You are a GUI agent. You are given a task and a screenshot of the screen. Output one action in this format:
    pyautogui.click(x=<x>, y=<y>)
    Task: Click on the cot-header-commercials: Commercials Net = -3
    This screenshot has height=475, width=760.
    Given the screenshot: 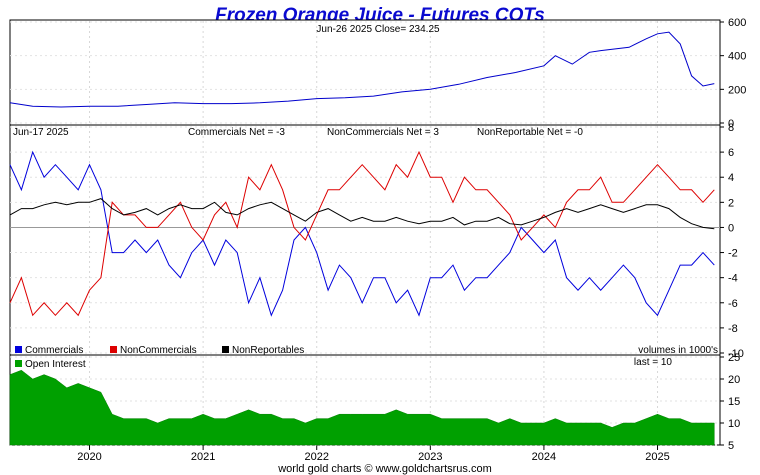 What is the action you would take?
    pyautogui.click(x=236, y=132)
    